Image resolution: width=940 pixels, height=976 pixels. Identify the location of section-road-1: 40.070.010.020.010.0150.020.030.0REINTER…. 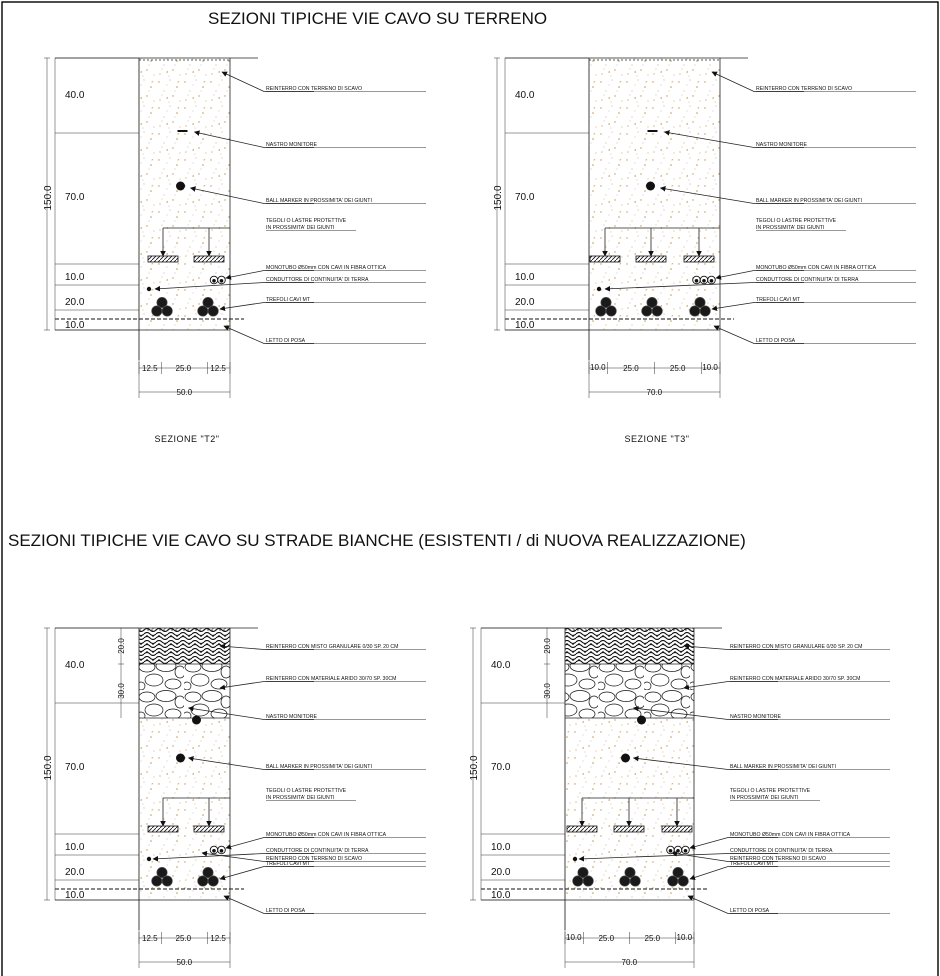
(234, 798).